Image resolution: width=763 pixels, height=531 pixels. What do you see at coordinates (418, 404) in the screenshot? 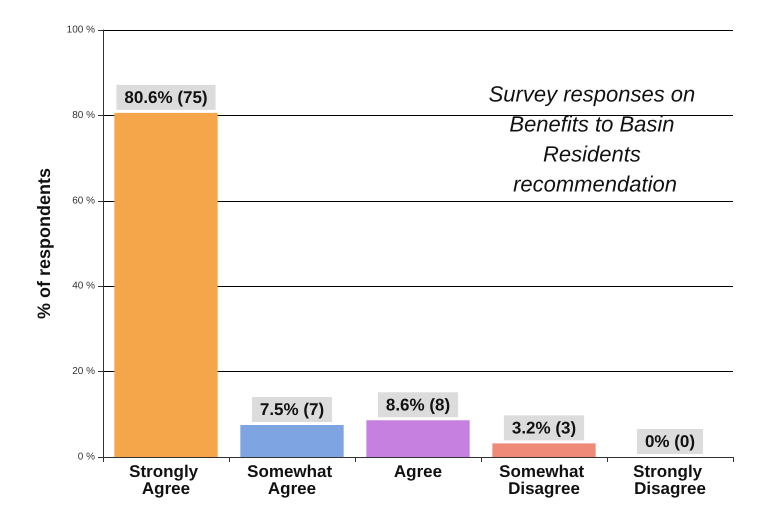
I see `data-label: 8.6% (8)` at bounding box center [418, 404].